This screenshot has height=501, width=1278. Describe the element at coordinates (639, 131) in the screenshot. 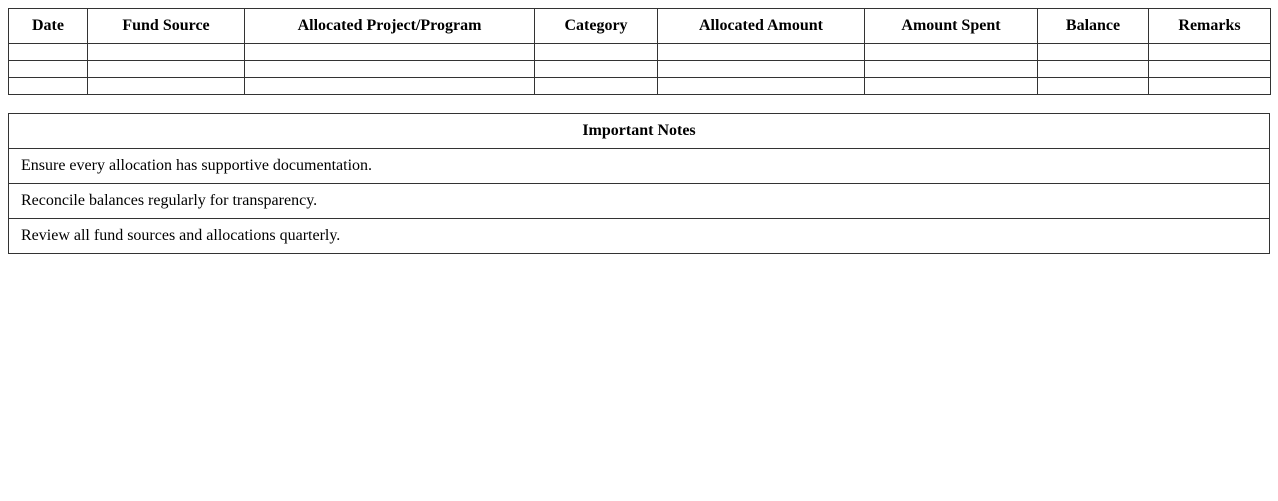

I see `notes-title: Important Notes` at that location.